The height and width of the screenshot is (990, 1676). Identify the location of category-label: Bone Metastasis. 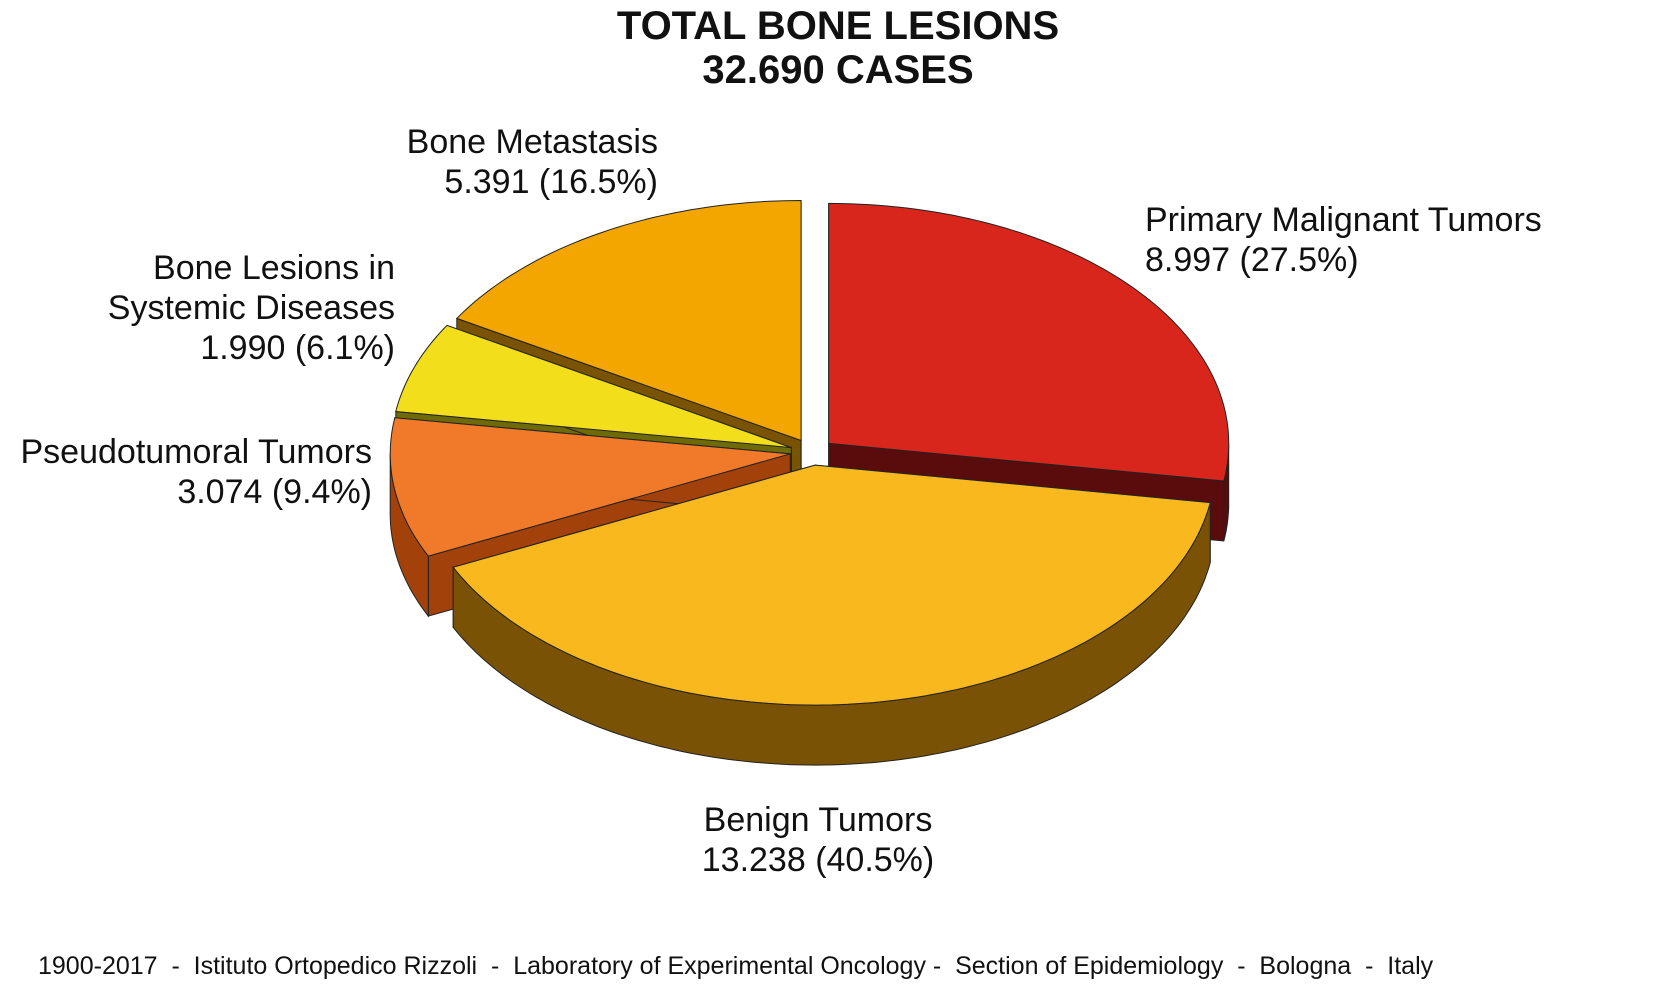
(532, 142).